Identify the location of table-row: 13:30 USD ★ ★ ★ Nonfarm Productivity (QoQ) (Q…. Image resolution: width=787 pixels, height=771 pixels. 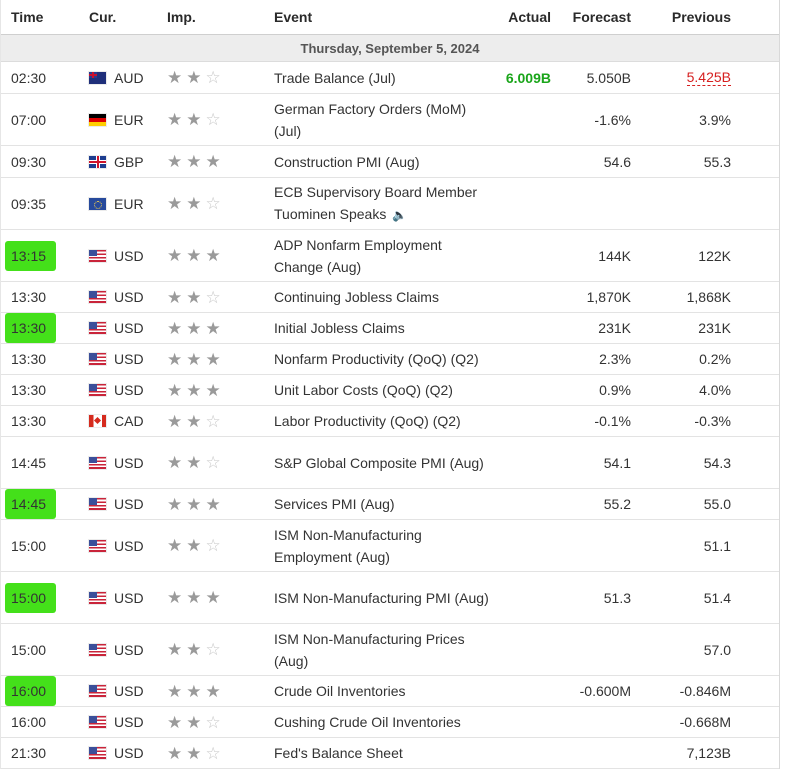
(390, 359).